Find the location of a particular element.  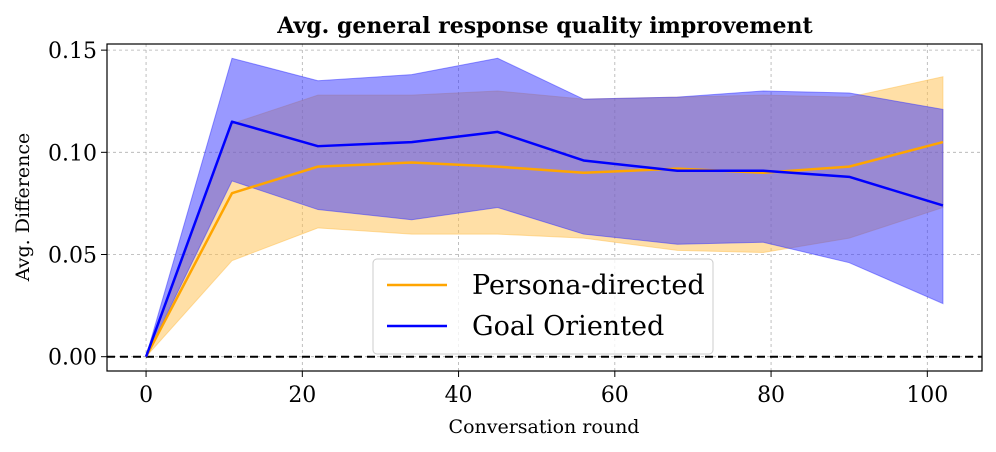

y-tick-label: 0.15 is located at coordinates (72, 51).